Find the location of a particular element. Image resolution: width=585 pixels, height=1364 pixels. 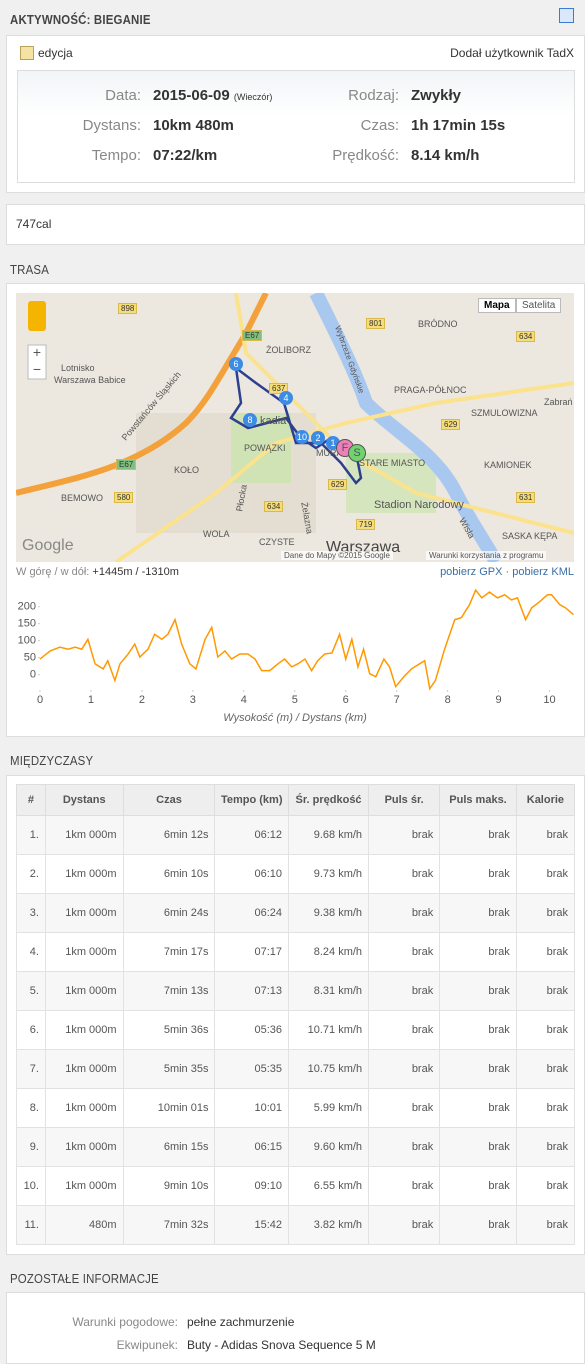

map-label: 580 is located at coordinates (124, 497).